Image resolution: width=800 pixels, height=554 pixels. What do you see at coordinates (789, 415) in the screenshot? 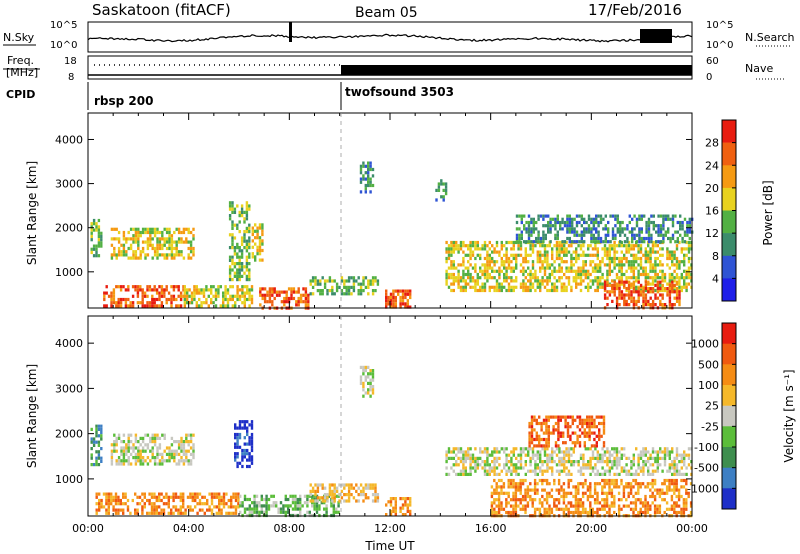
I see `velocity-colorbar-label: Velocity [m s⁻¹]` at bounding box center [789, 415].